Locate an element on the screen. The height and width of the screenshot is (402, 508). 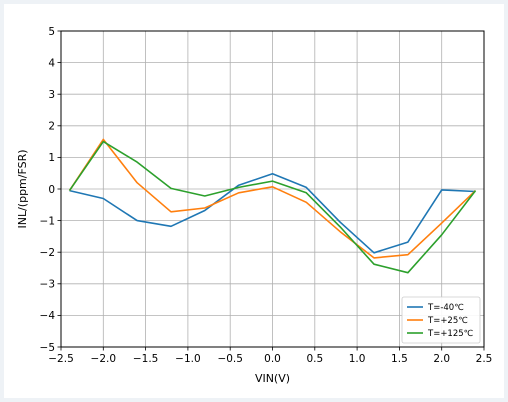
y-tick-label: 0 is located at coordinates (51, 190).